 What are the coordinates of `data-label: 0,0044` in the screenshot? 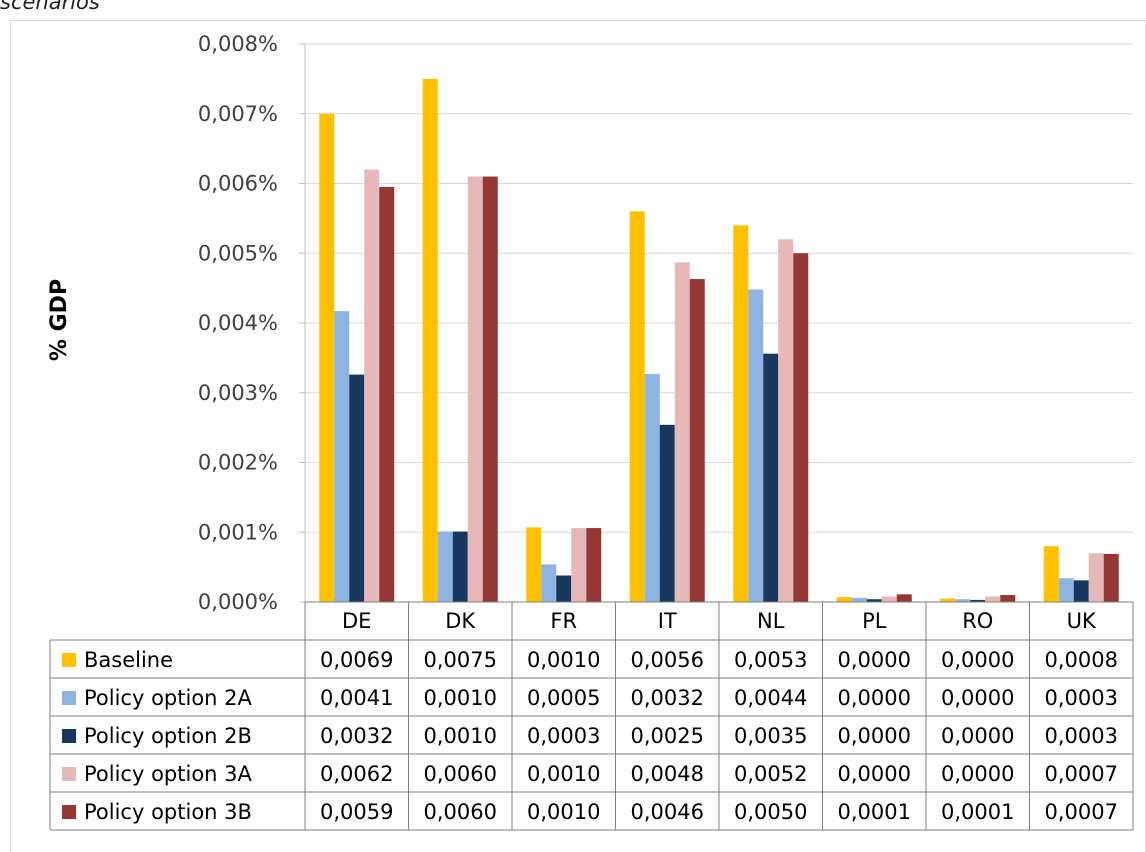 It's located at (770, 698).